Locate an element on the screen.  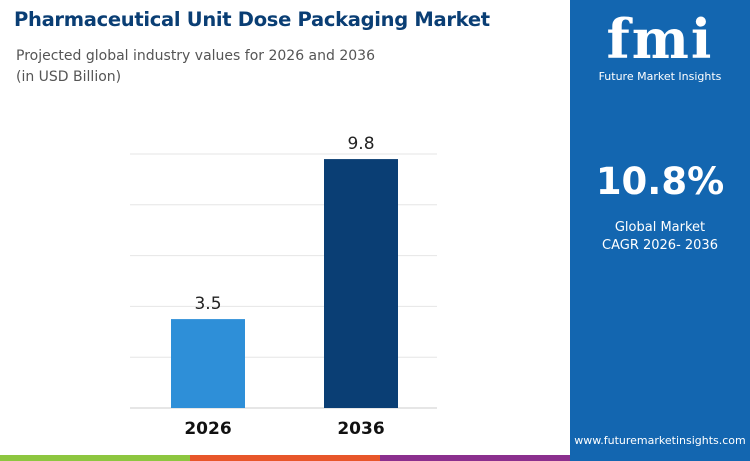
logo-subtext: Future Market Insights is located at coordinates (660, 76).